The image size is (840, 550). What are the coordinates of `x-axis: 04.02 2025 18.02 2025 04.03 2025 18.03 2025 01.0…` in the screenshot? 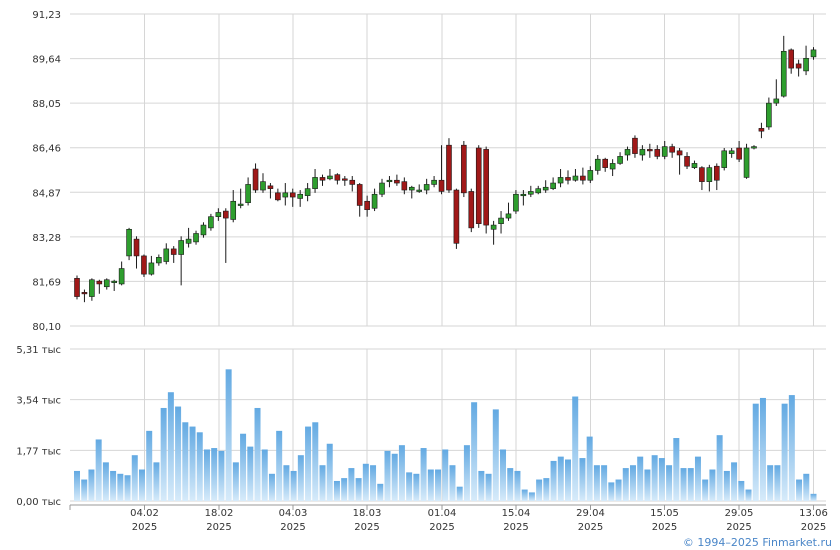 It's located at (448, 518).